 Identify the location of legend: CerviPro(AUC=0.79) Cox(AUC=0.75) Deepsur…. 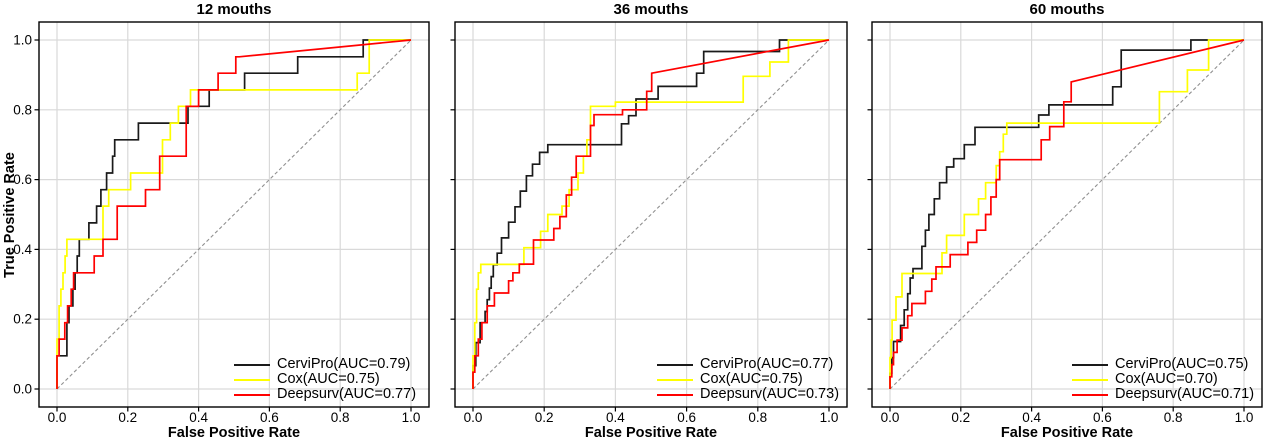
(325, 379).